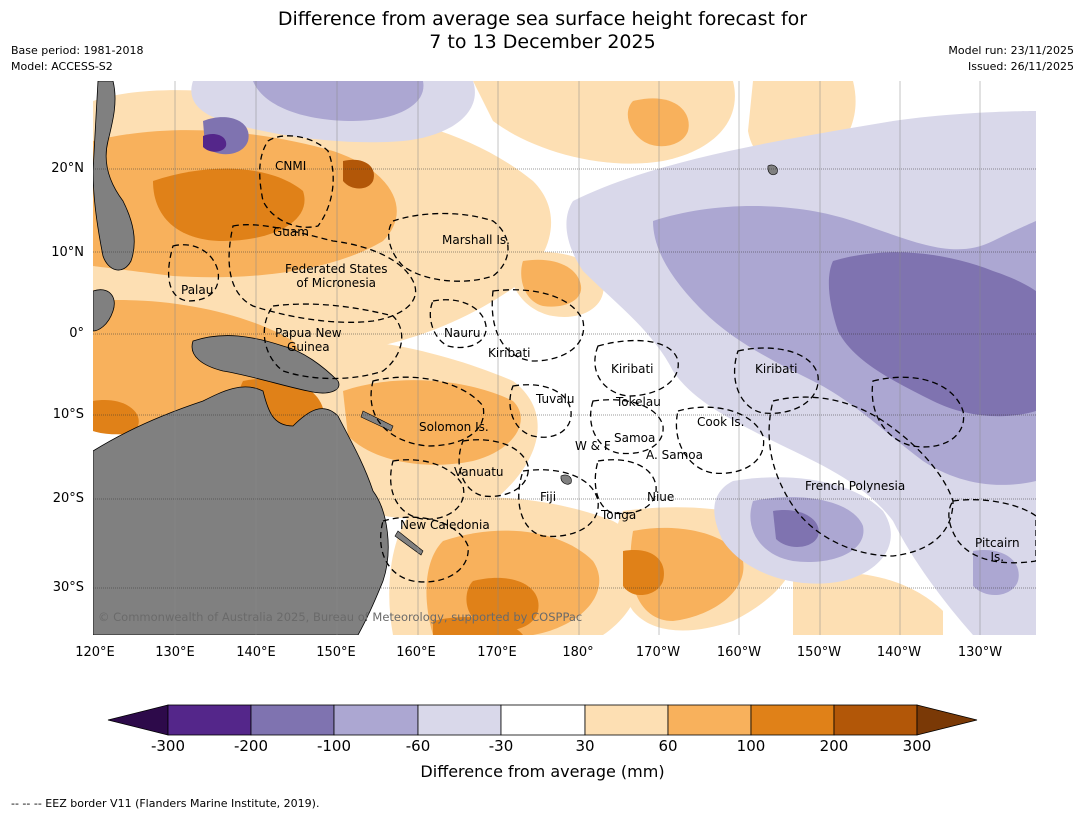 This screenshot has height=816, width=1085. Describe the element at coordinates (593, 446) in the screenshot. I see `label-wallis-futuna: W & F` at that location.